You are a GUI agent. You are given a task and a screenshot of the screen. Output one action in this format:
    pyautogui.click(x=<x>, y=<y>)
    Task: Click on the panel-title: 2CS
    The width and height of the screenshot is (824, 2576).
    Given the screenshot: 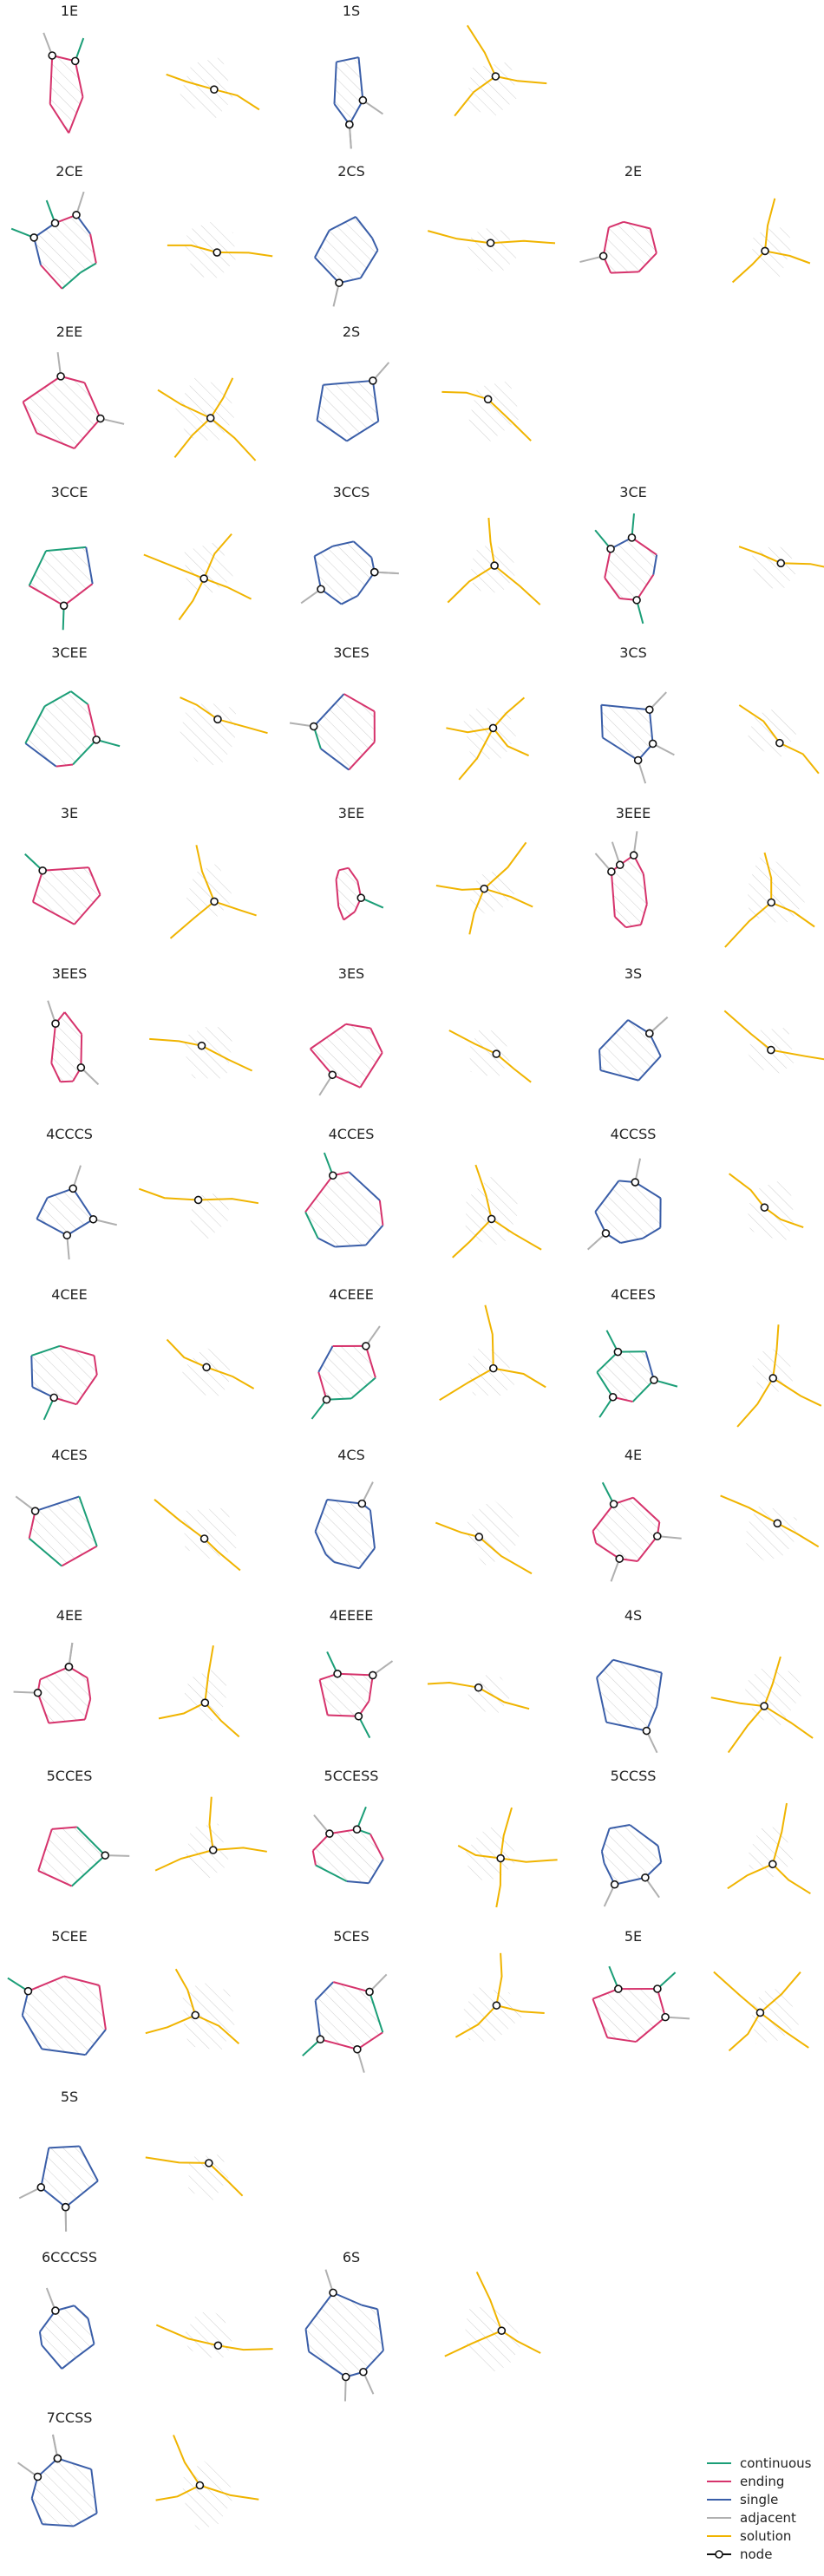 What is the action you would take?
    pyautogui.click(x=351, y=171)
    